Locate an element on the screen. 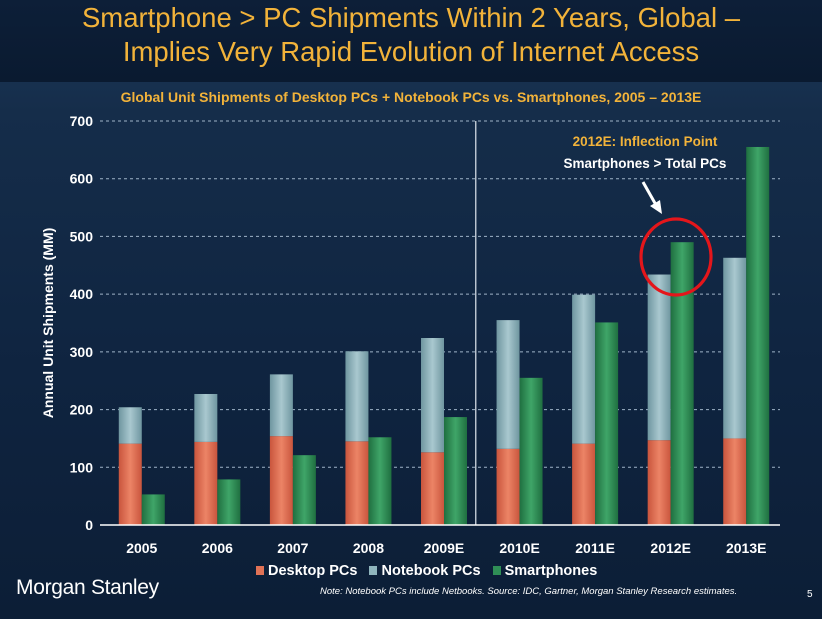  y-tick-label: 600 is located at coordinates (82, 179).